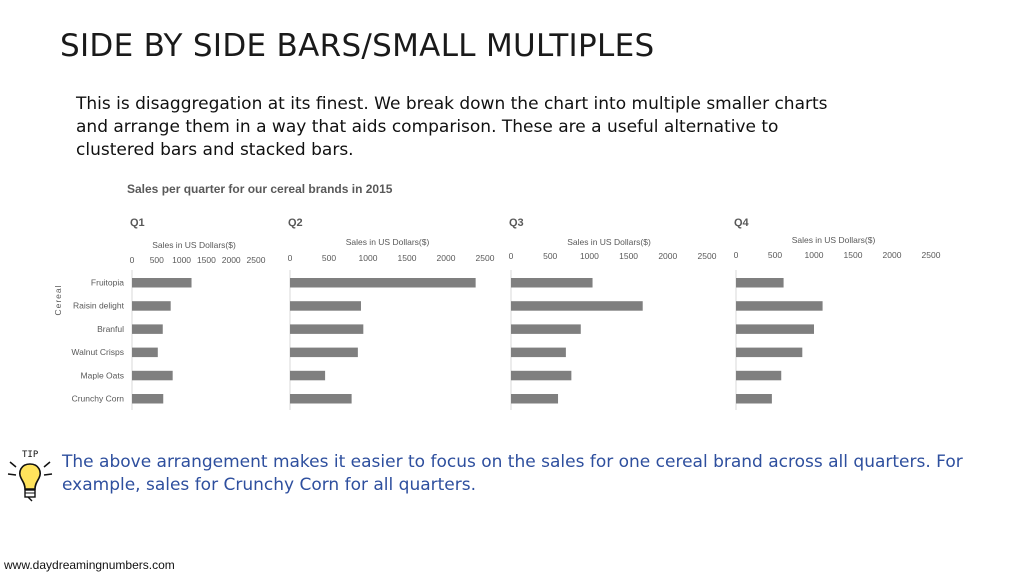 The height and width of the screenshot is (576, 1024). I want to click on category-label: Walnut Crisps, so click(97, 352).